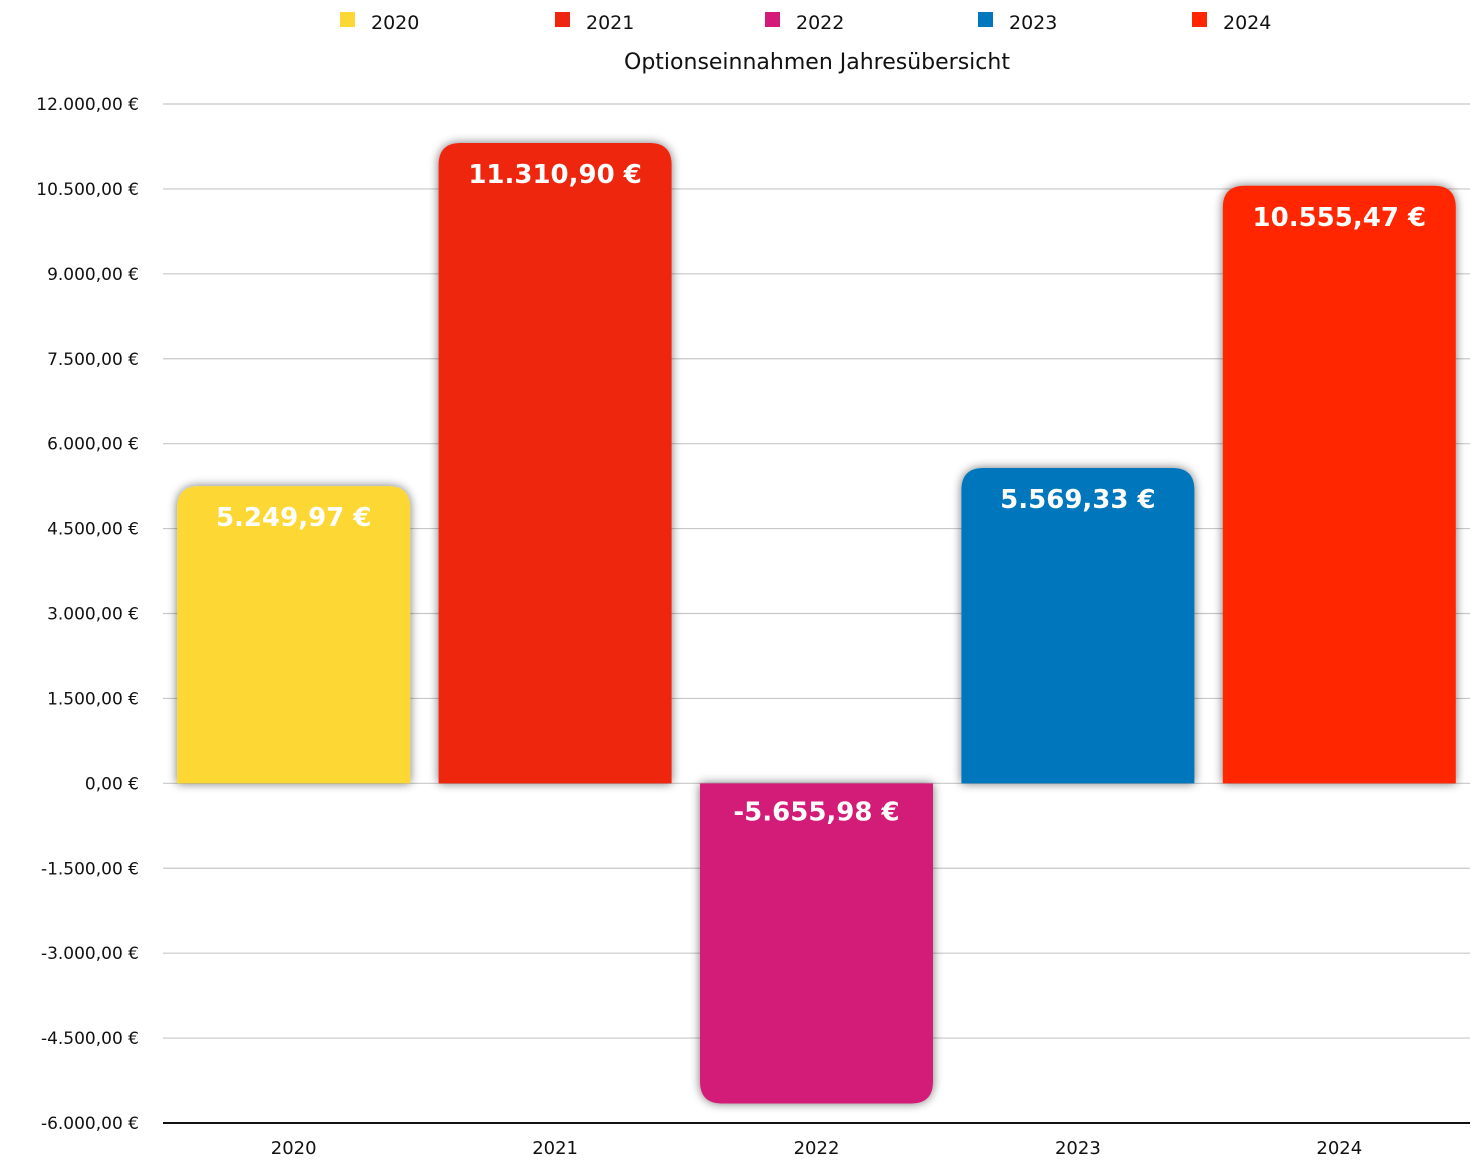 The width and height of the screenshot is (1476, 1164). What do you see at coordinates (395, 23) in the screenshot?
I see `legend-label-2020: 2020` at bounding box center [395, 23].